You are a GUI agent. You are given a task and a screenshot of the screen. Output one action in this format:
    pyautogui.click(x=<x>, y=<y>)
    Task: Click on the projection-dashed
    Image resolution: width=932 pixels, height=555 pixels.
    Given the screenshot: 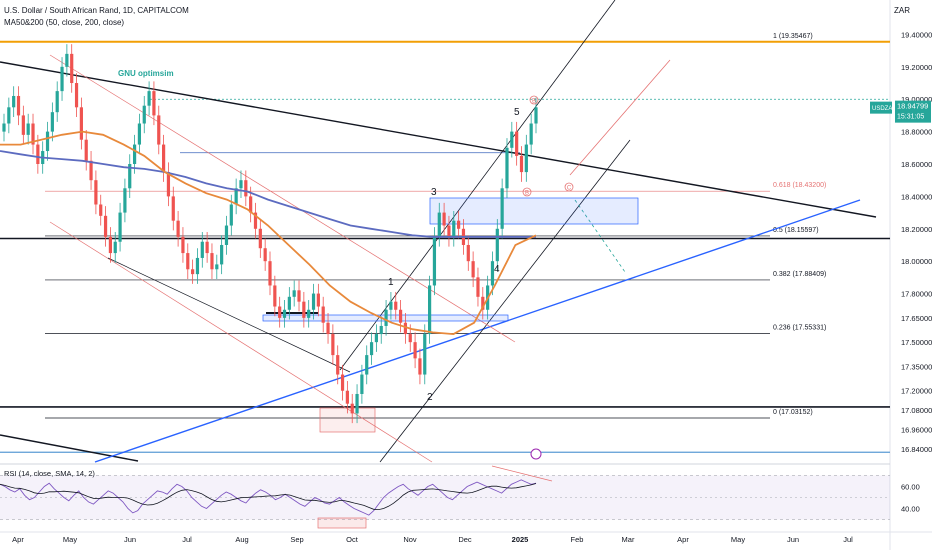 What is the action you would take?
    pyautogui.click(x=600, y=236)
    